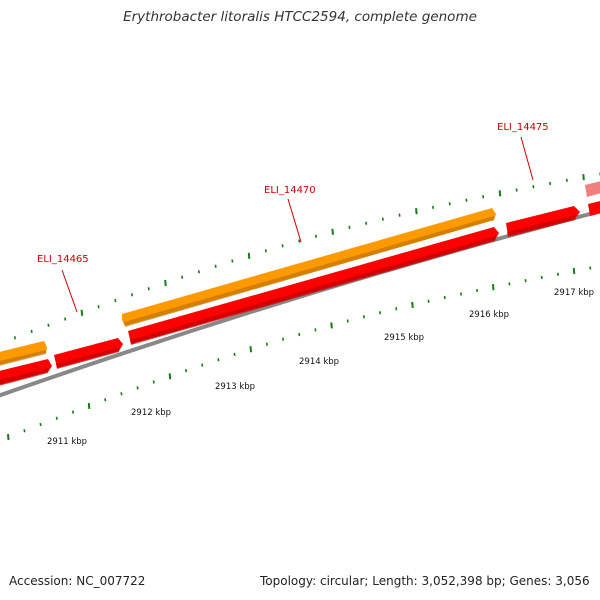 The image size is (600, 600). Describe the element at coordinates (23, 358) in the screenshot. I see `cds-feature-1-shade` at that location.